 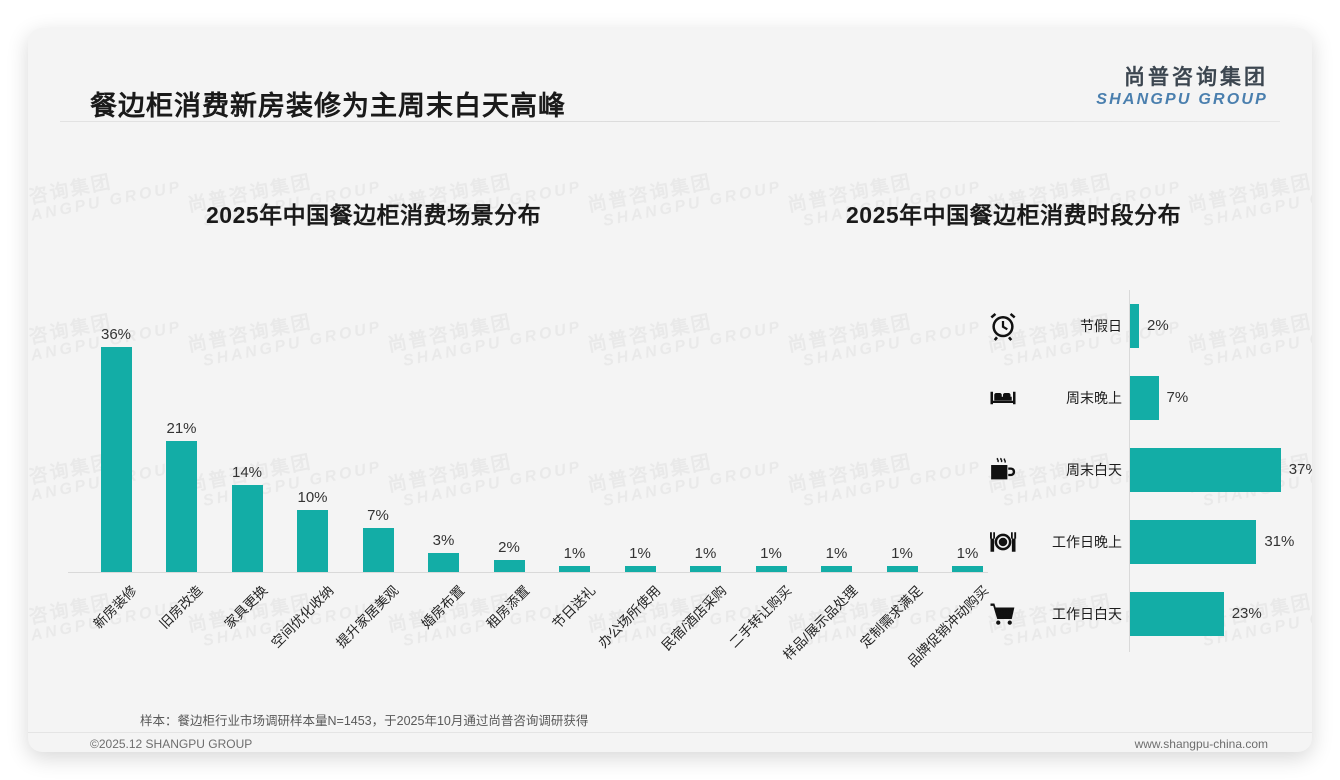 I want to click on vbar-value-label: 14%, so click(x=247, y=472).